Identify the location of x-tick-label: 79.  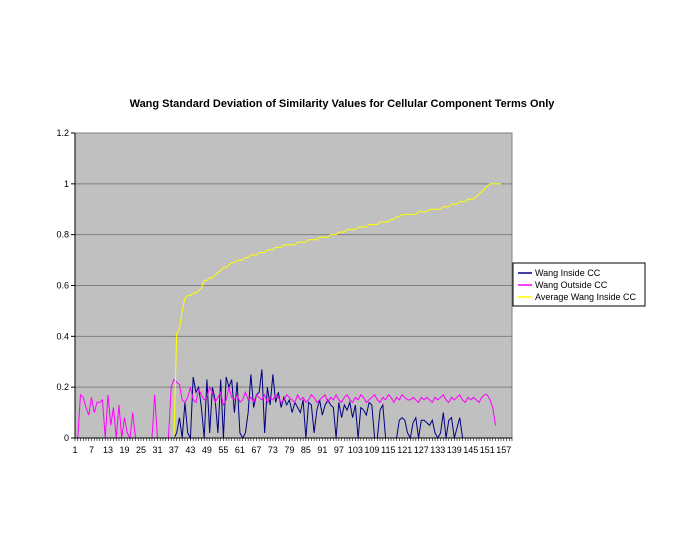
(289, 450).